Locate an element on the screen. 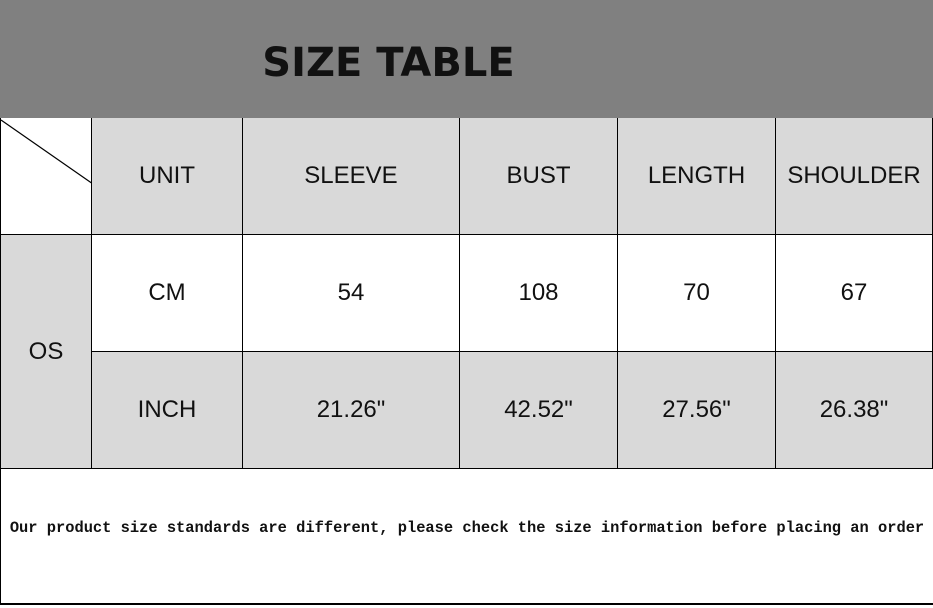 This screenshot has width=933, height=608. size-cell: OS is located at coordinates (46, 352).